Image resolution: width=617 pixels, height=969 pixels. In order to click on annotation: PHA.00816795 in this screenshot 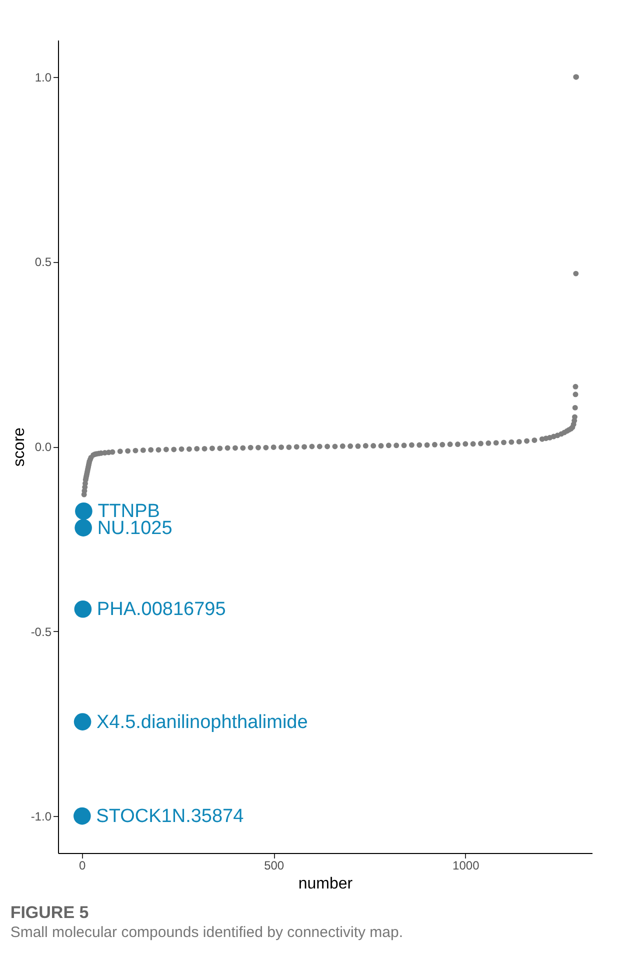, I will do `click(161, 609)`.